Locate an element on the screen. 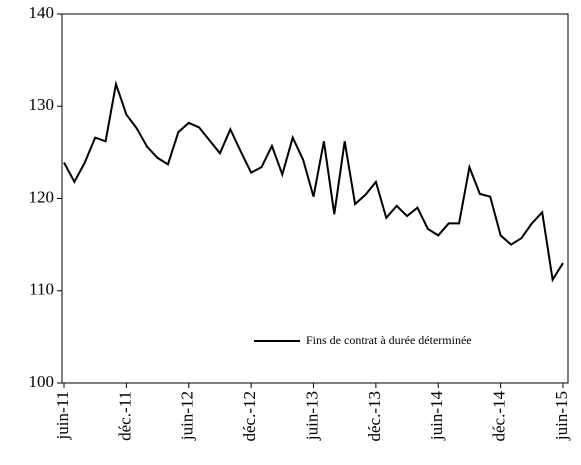  x-tick-label: juin-12 is located at coordinates (187, 416).